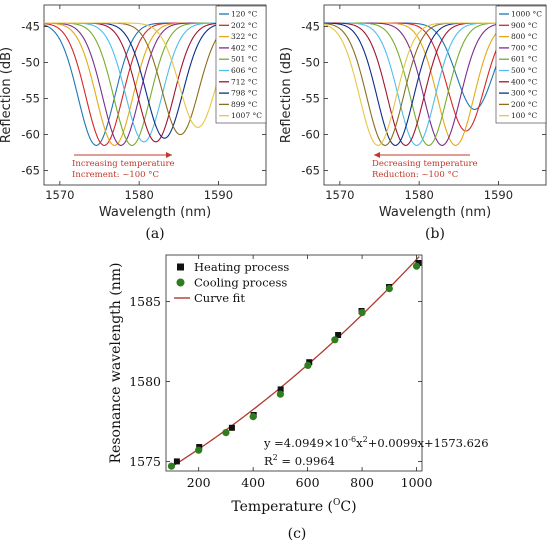  What do you see at coordinates (524, 59) in the screenshot?
I see `panel-b-legend-label-4: 601 °C` at bounding box center [524, 59].